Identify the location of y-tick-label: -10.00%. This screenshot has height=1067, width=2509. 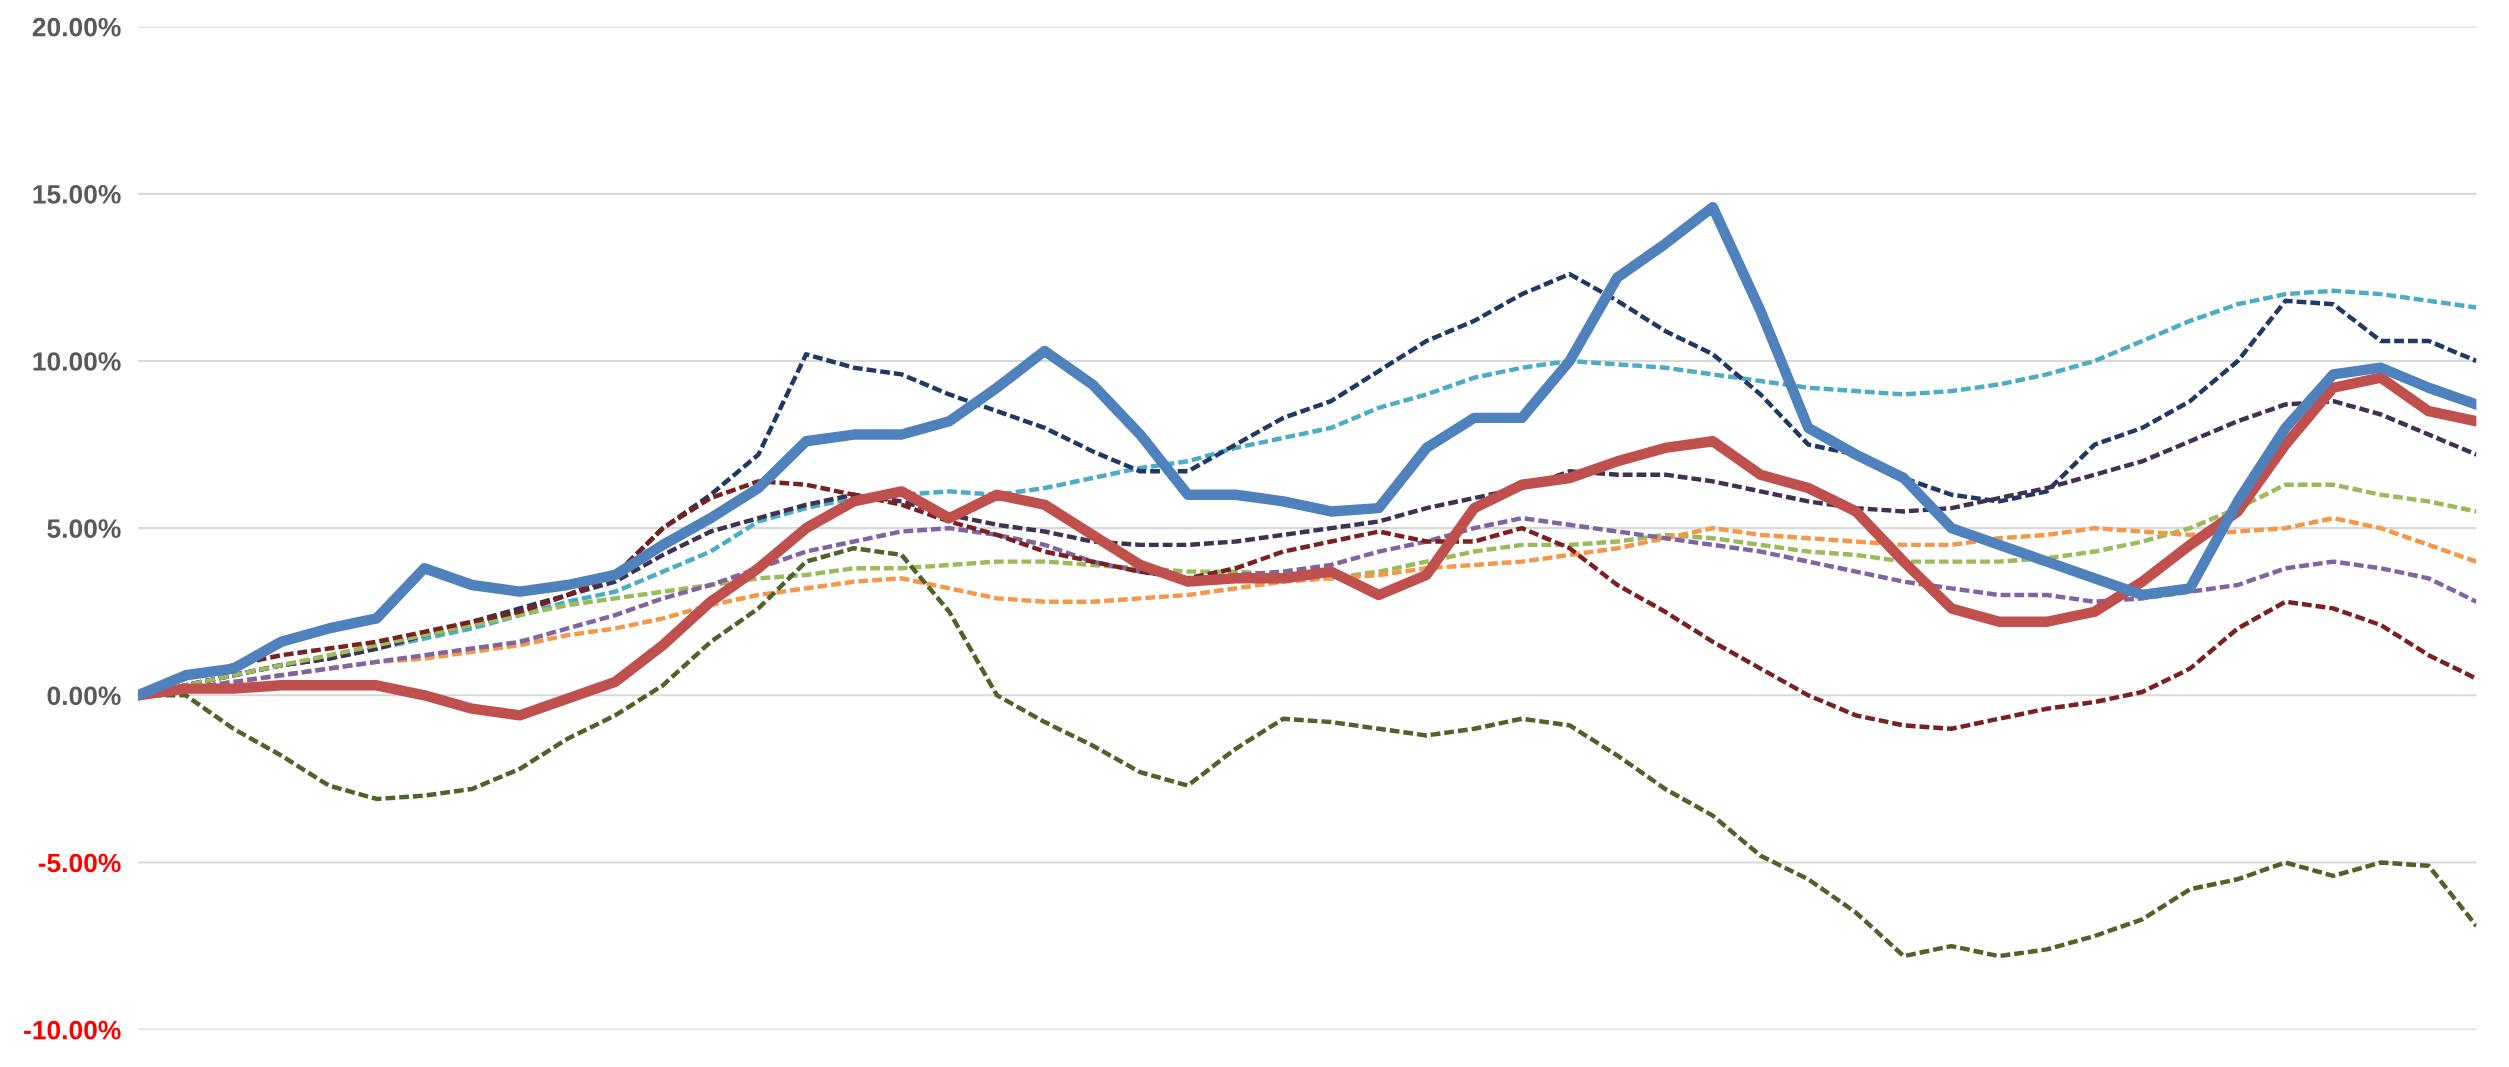
(72, 1030).